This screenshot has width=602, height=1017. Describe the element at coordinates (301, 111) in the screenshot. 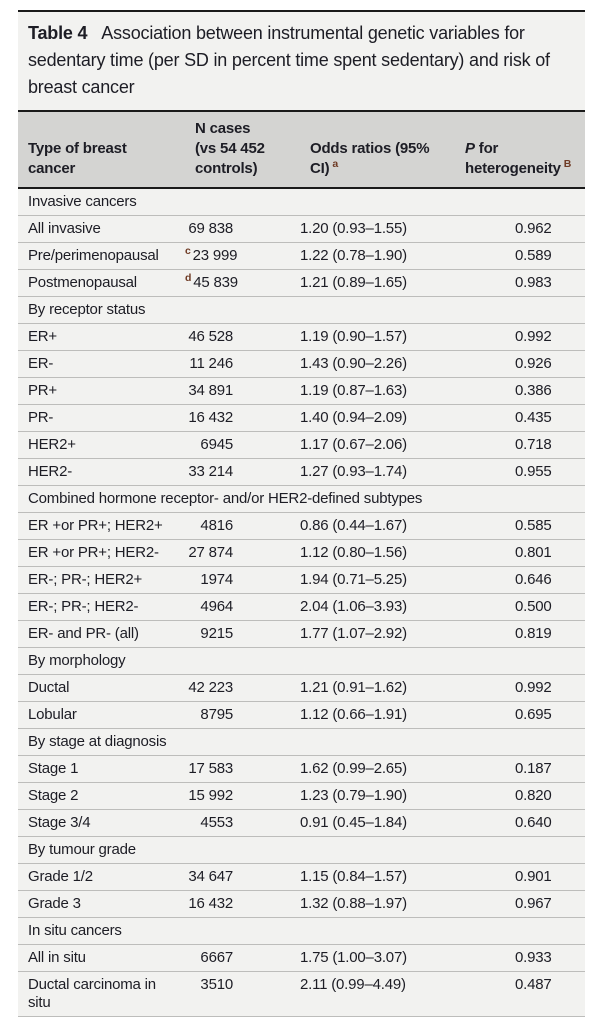

I see `caption-divider-rule` at that location.